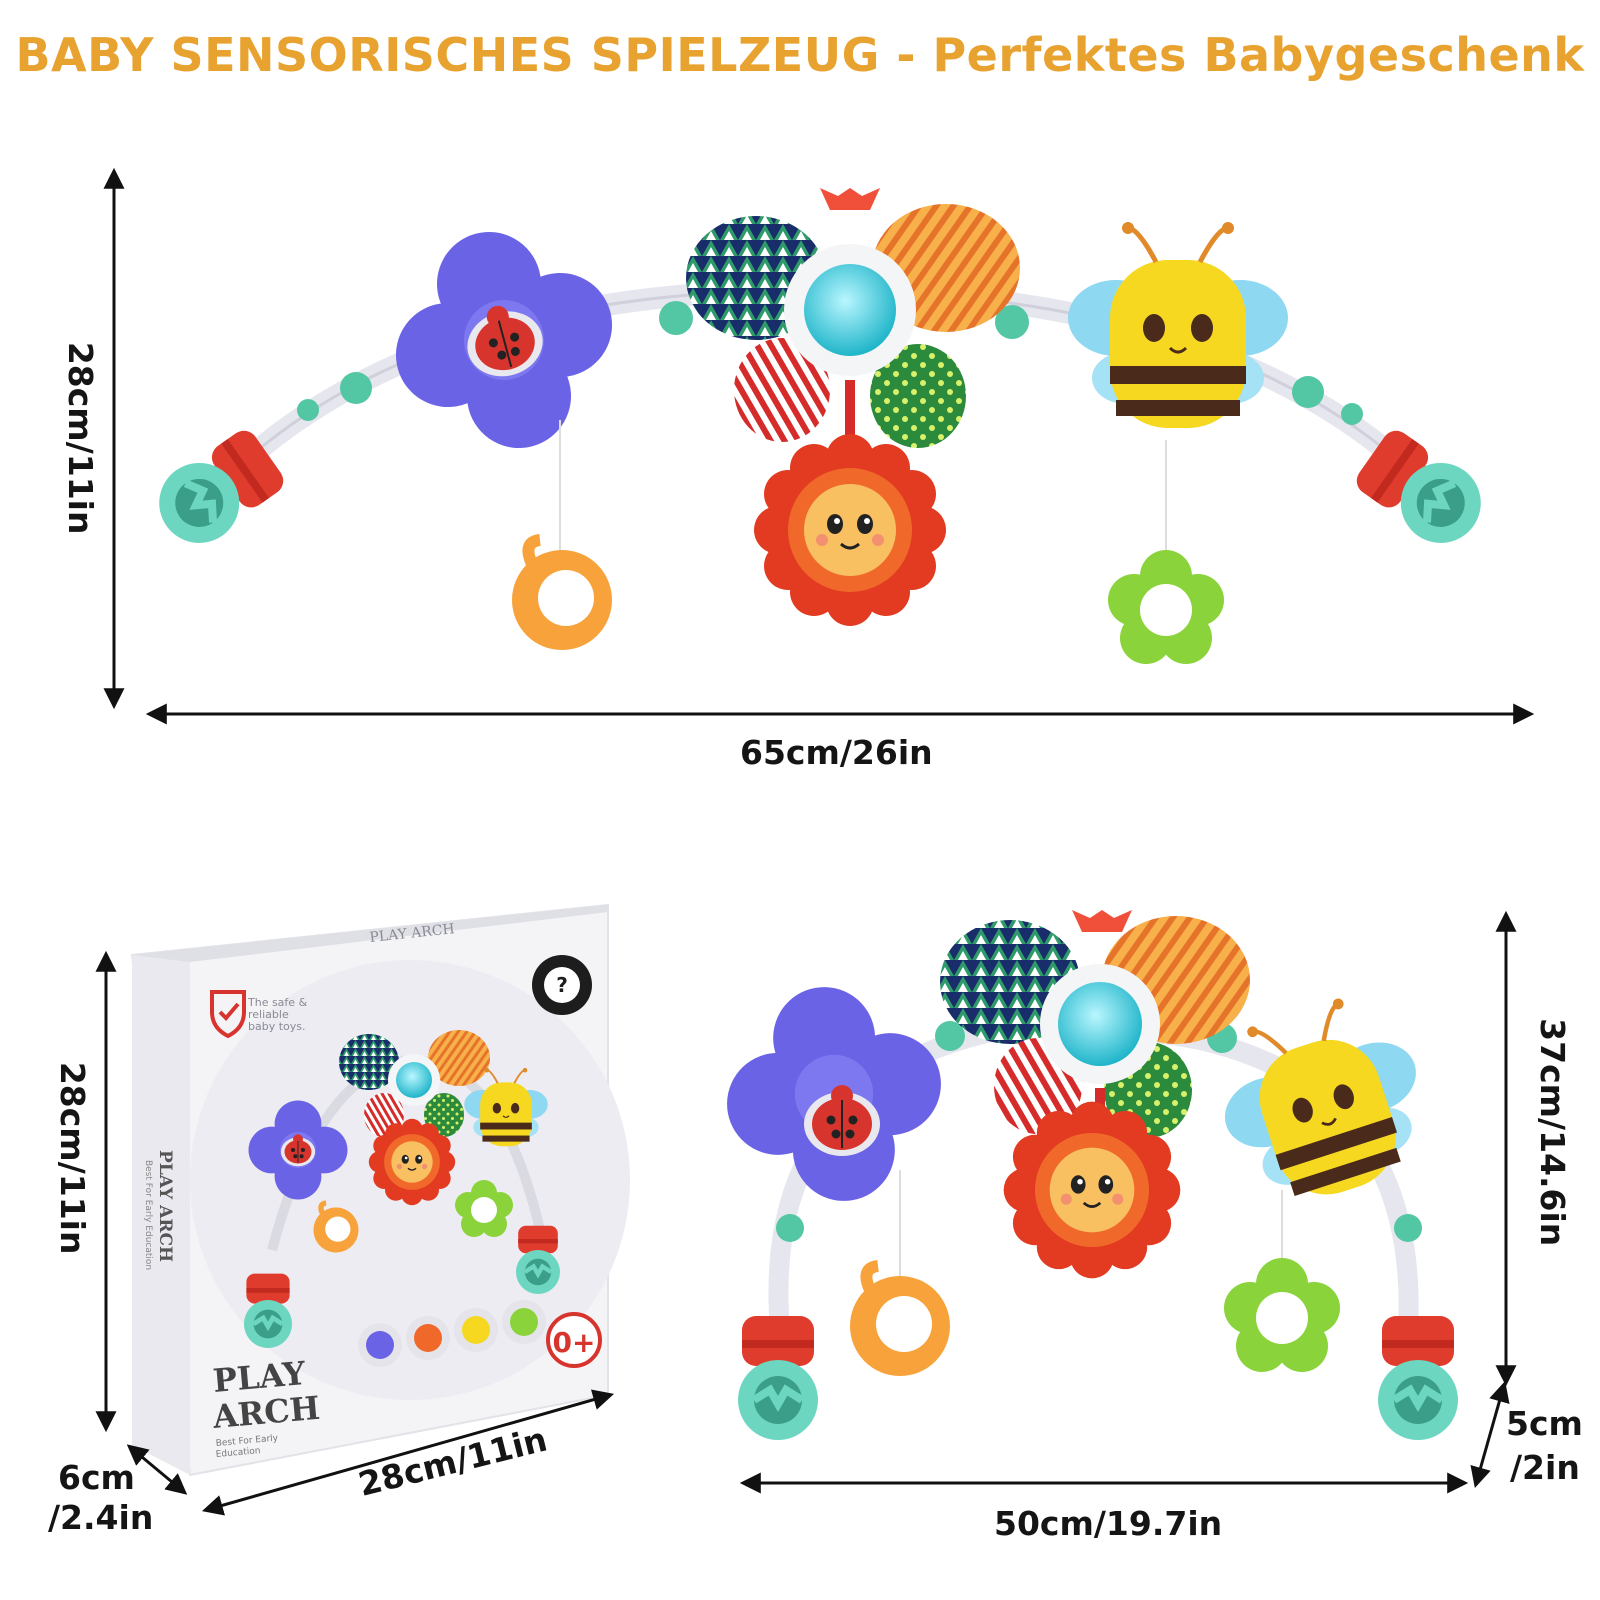 The height and width of the screenshot is (1600, 1600). What do you see at coordinates (96, 1477) in the screenshot?
I see `box-depth-label-1: 6cm` at bounding box center [96, 1477].